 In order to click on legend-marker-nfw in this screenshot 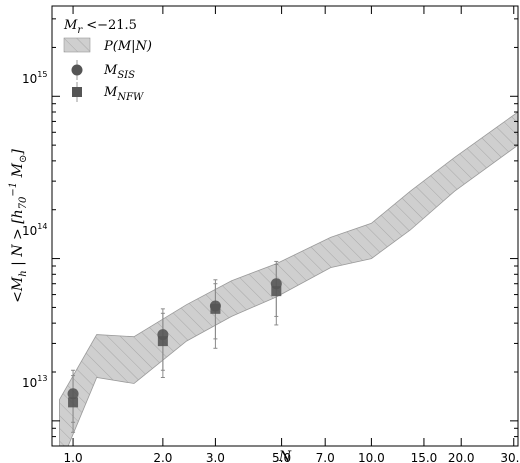, I will do `click(77, 92)`.